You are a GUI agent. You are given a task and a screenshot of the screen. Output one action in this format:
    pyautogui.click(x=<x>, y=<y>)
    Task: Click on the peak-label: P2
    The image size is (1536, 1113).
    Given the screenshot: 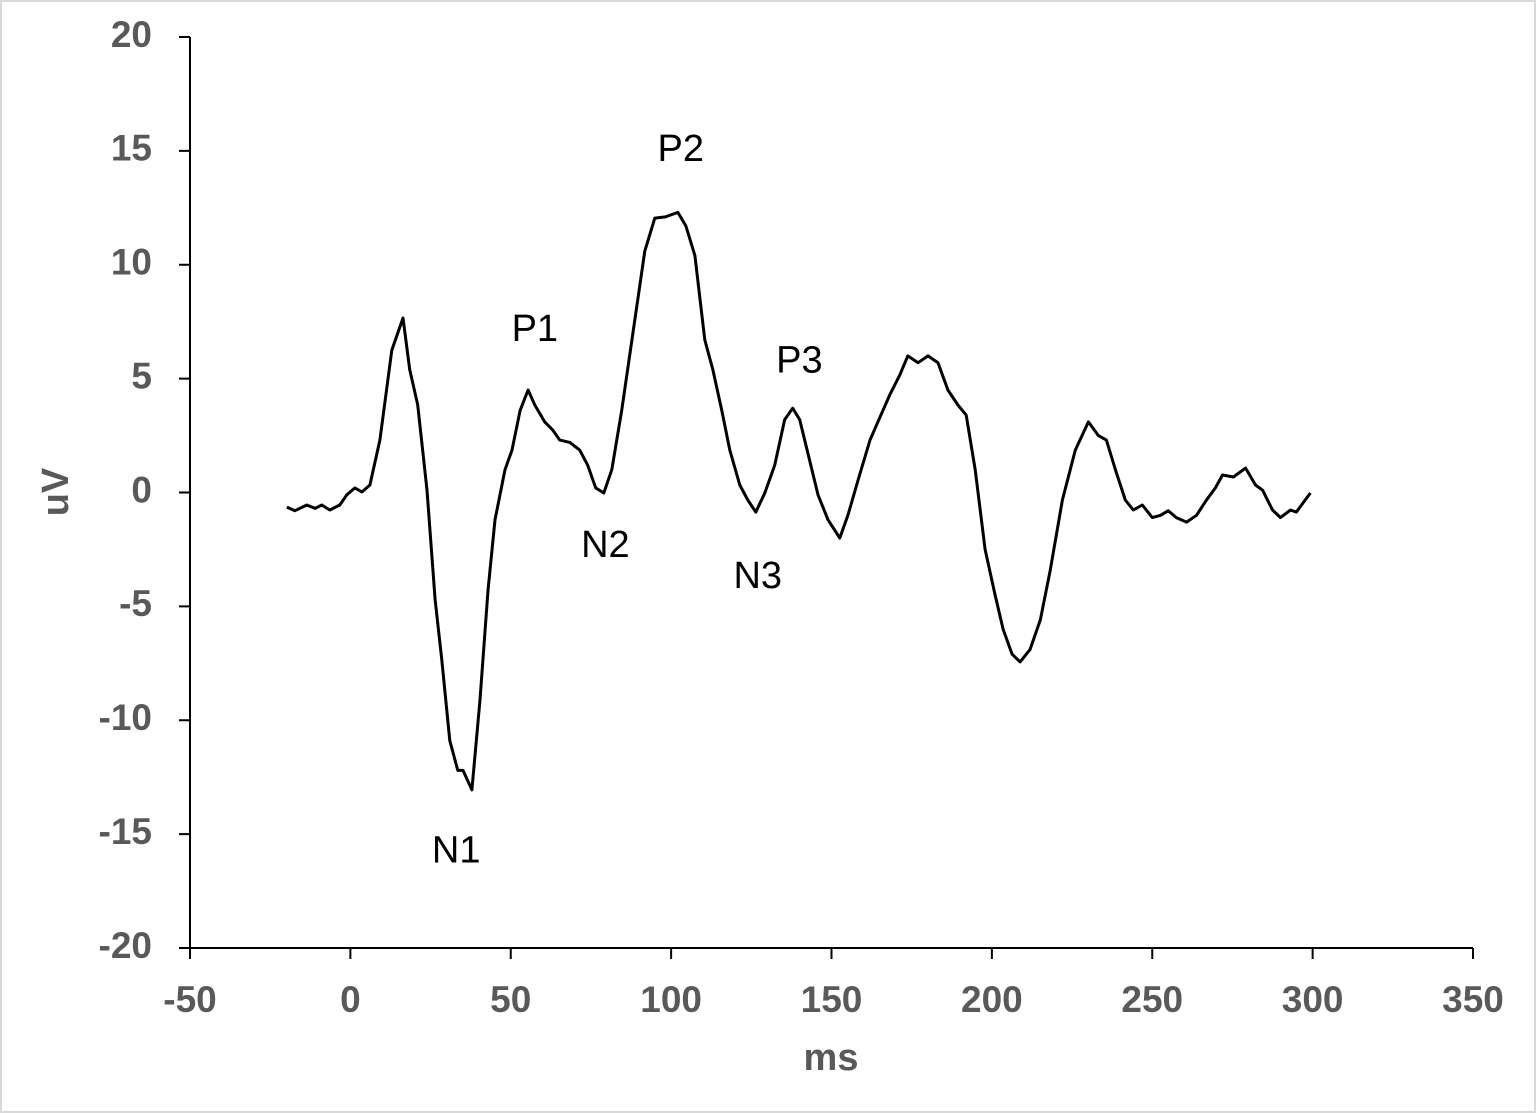 What is the action you would take?
    pyautogui.click(x=681, y=149)
    